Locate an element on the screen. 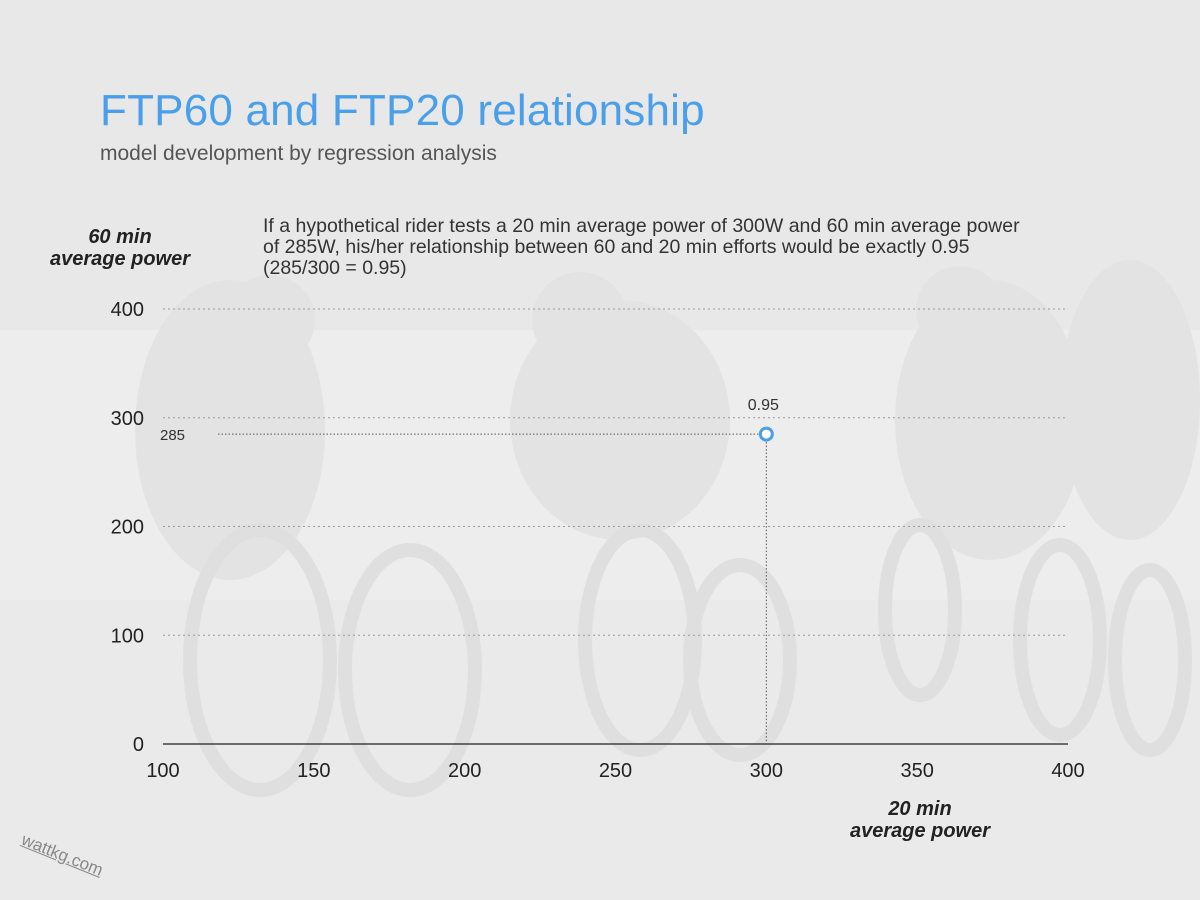 The image size is (1200, 900). y-axis-label: 60 min average power is located at coordinates (120, 248).